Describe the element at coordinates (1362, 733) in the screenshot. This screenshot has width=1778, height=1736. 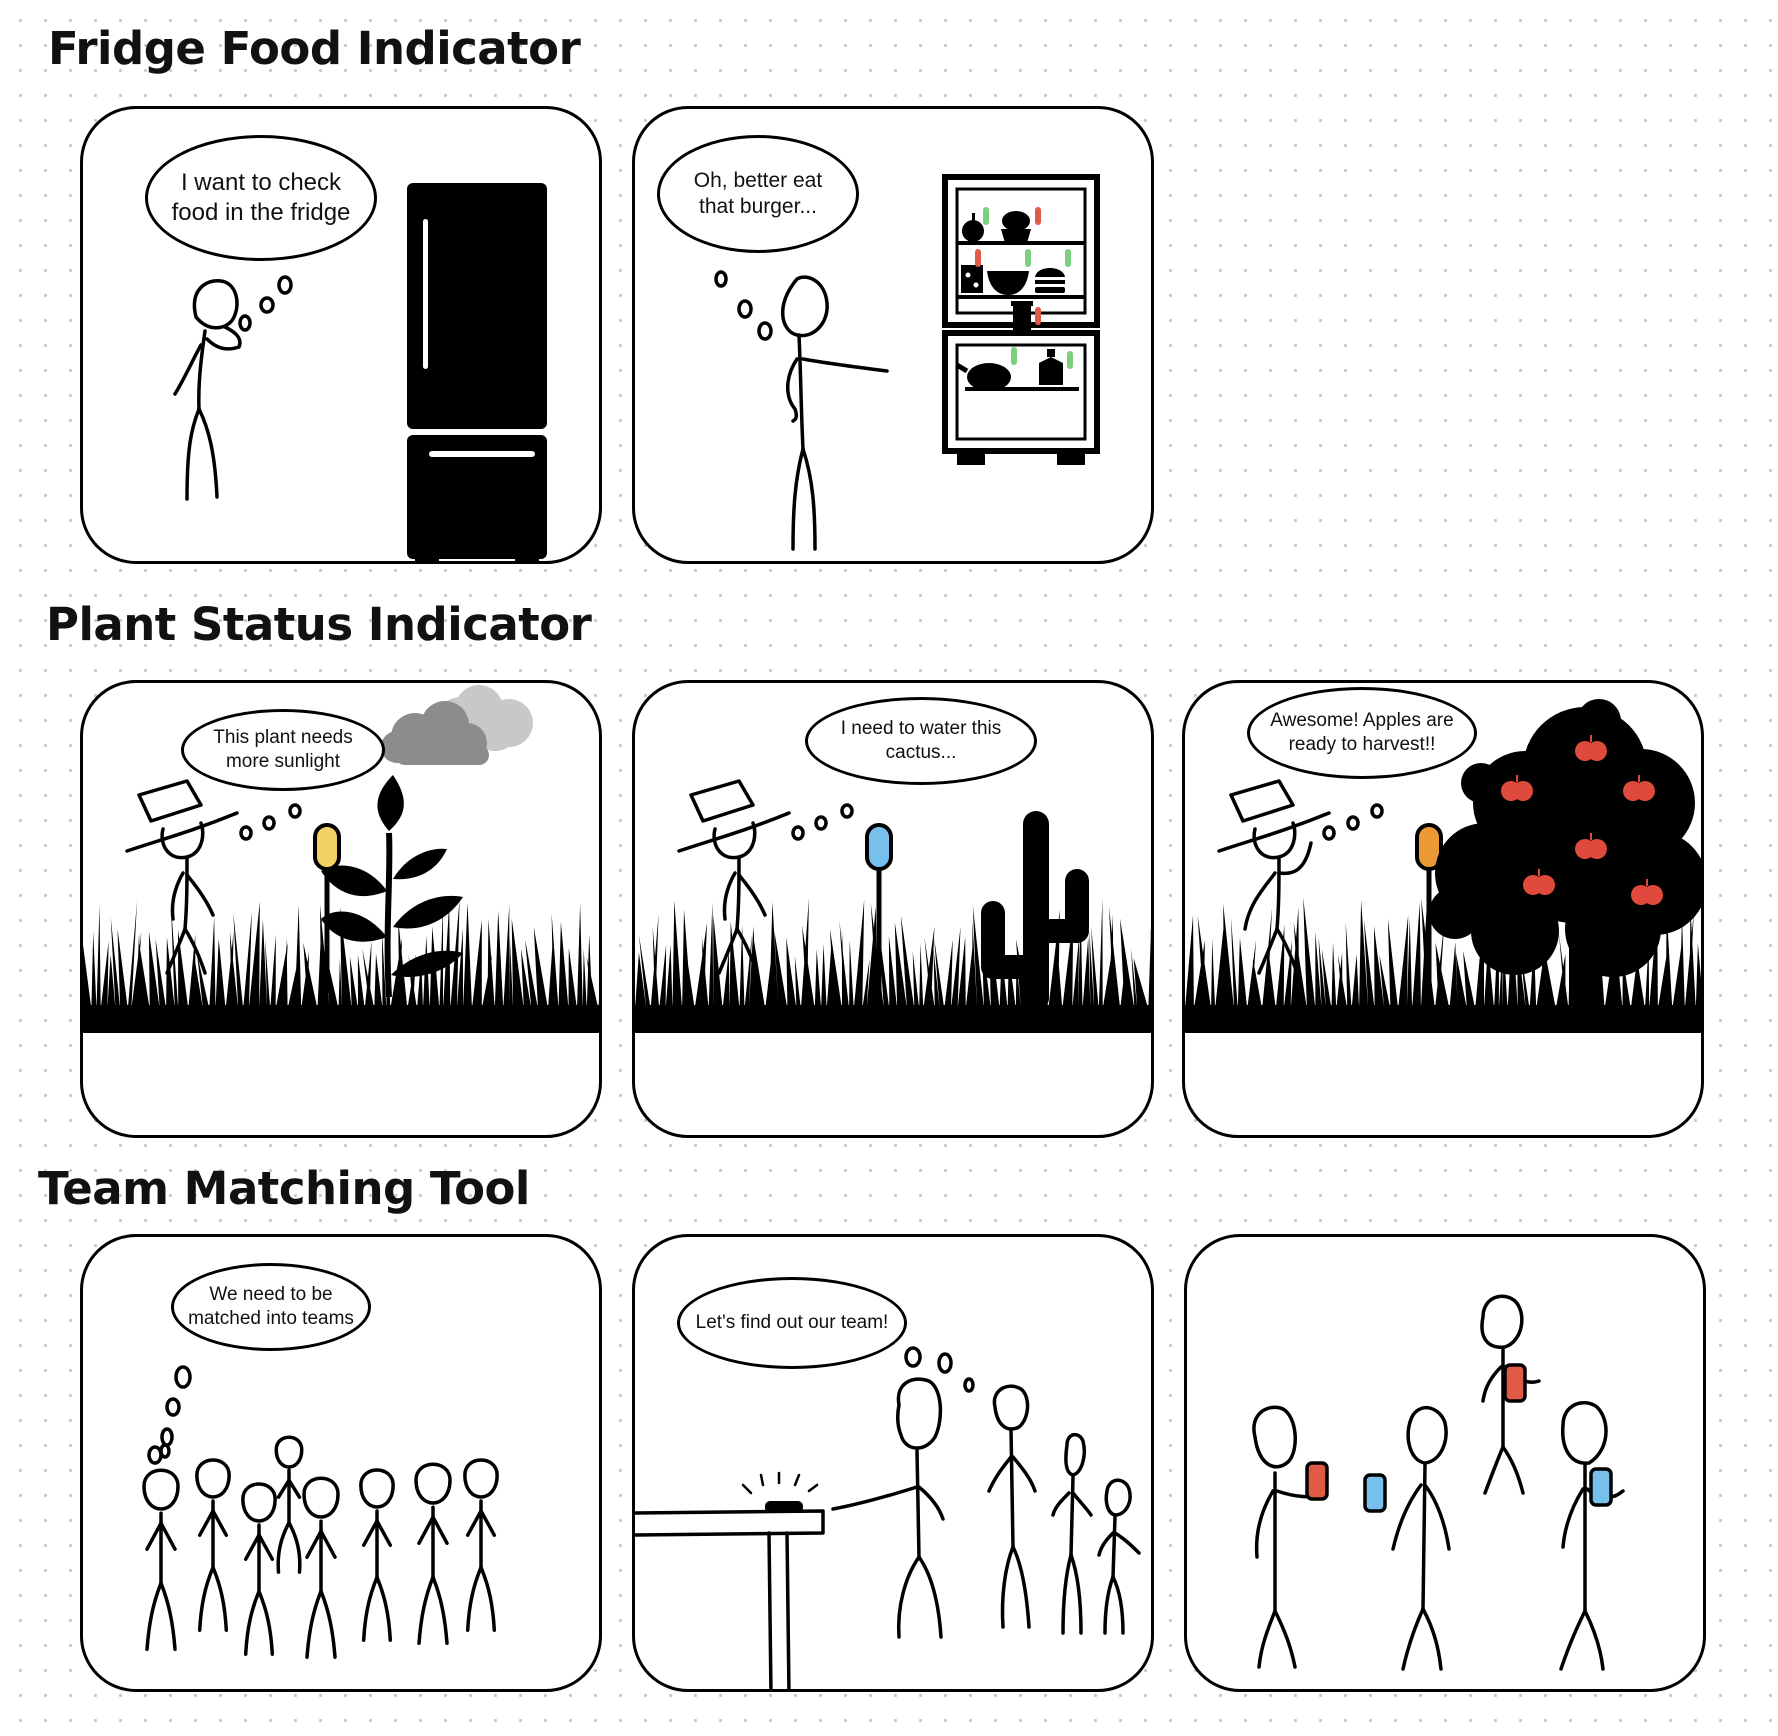
I see `speech-bubble: Awesome! Apples are ready to harvest!!` at that location.